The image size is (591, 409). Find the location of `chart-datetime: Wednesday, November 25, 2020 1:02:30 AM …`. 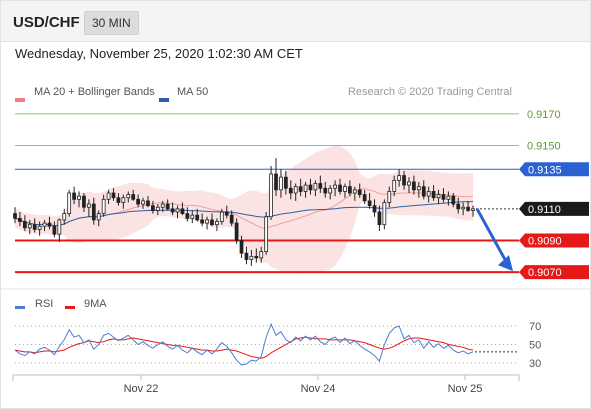

chart-datetime: Wednesday, November 25, 2020 1:02:30 AM … is located at coordinates (159, 53).